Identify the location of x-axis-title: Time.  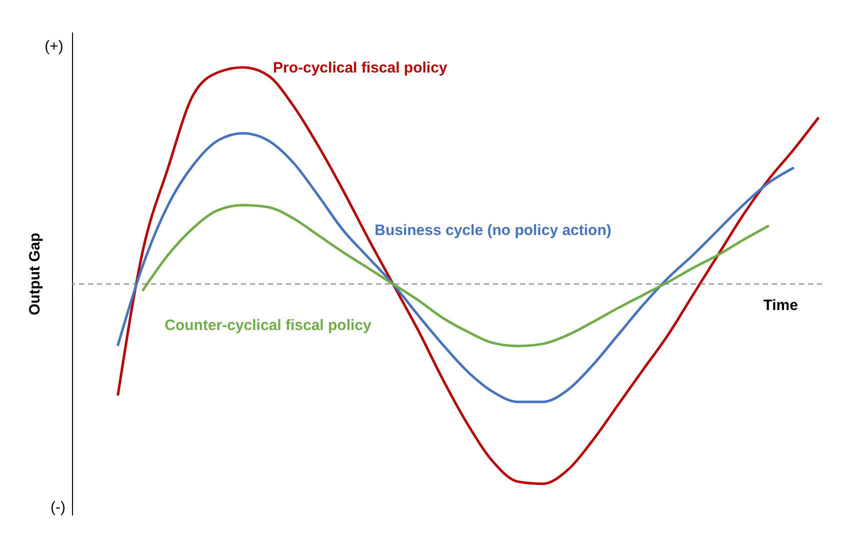
(780, 305).